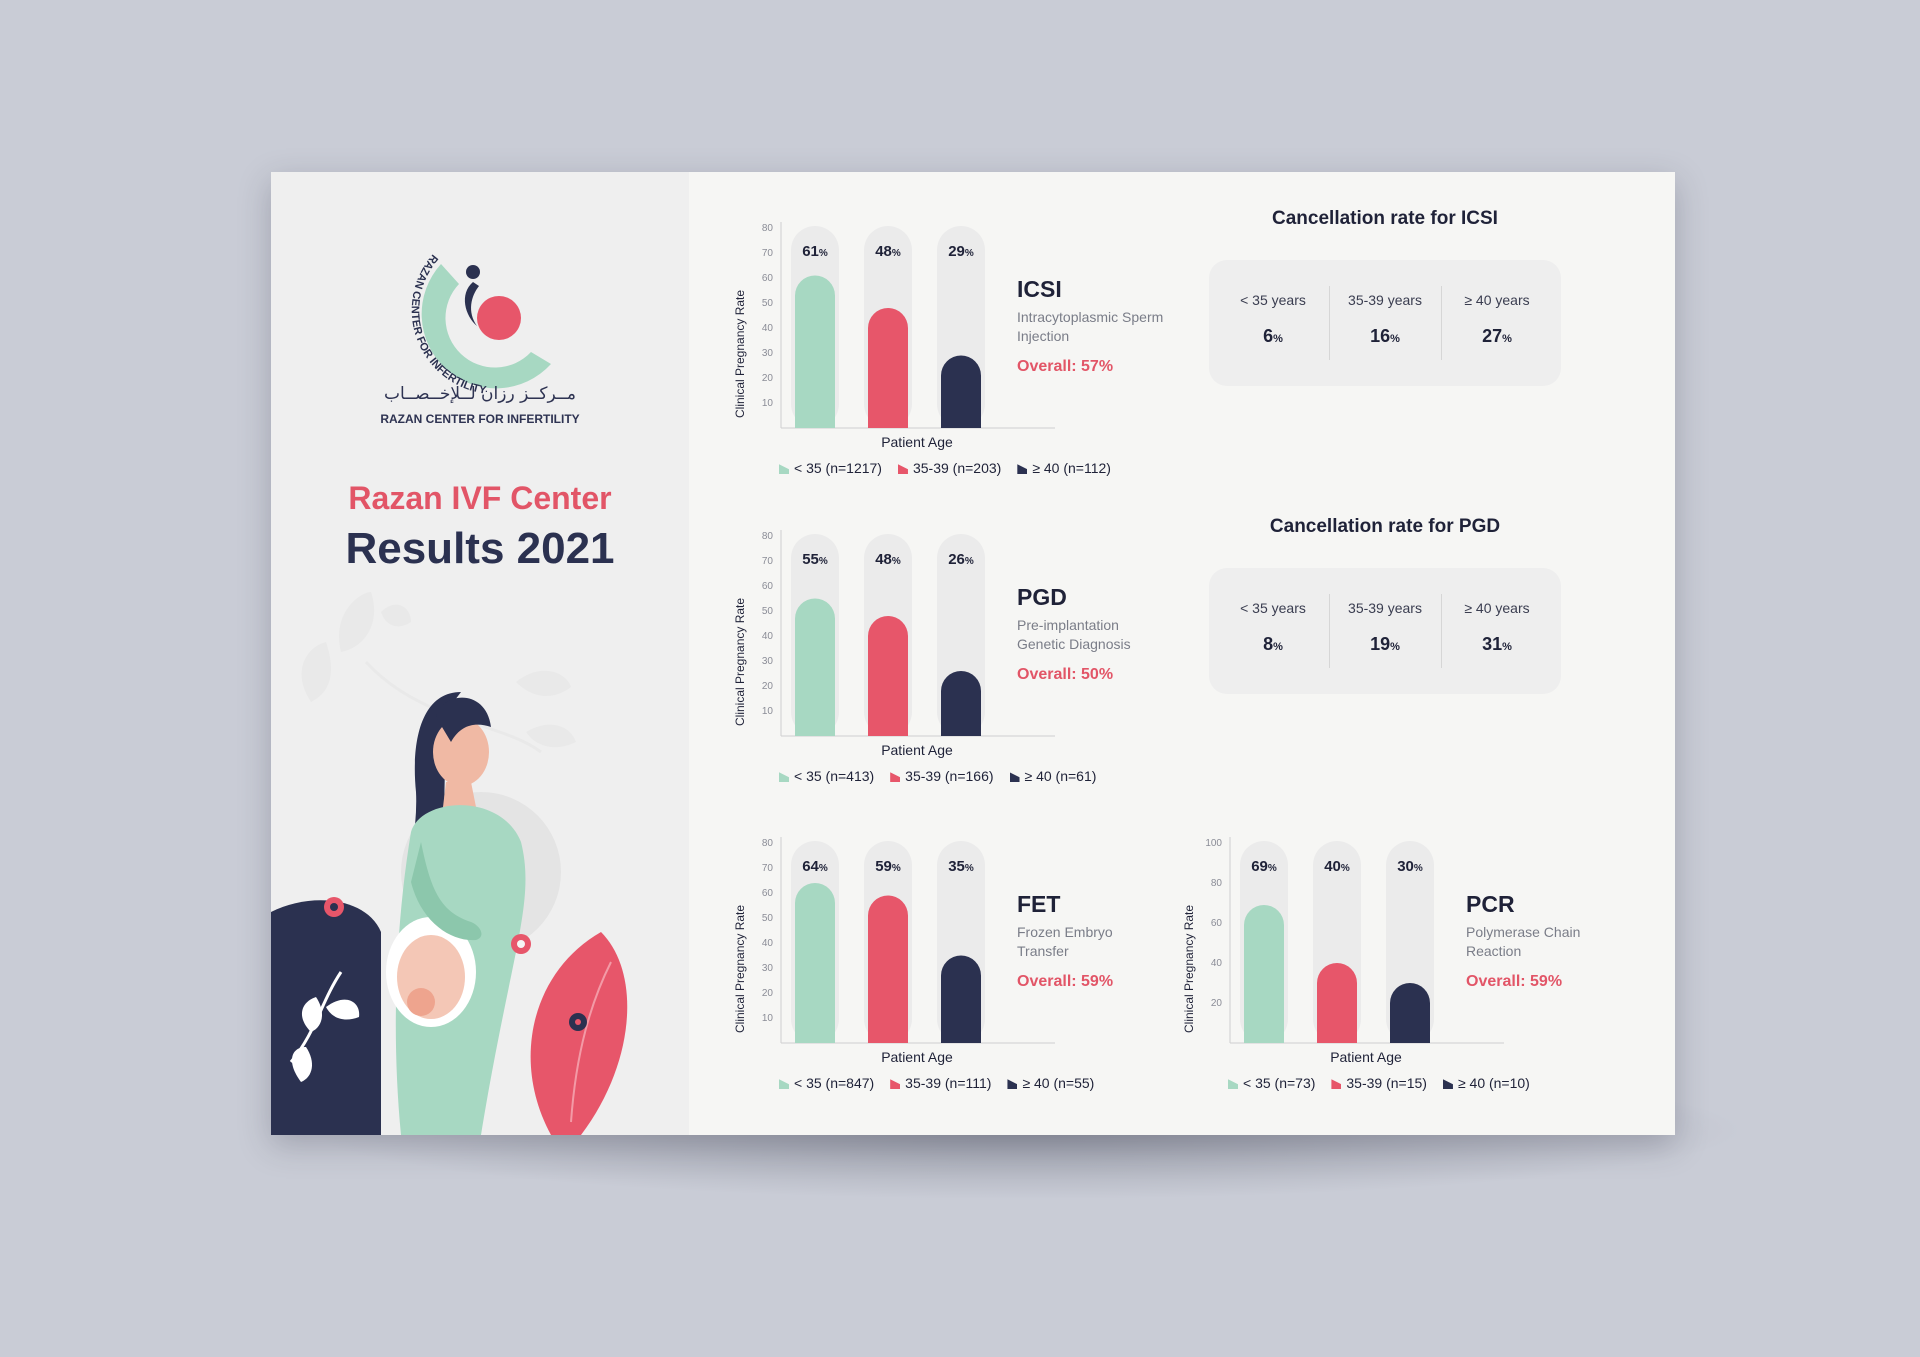  I want to click on procedure-name: PCR, so click(1490, 904).